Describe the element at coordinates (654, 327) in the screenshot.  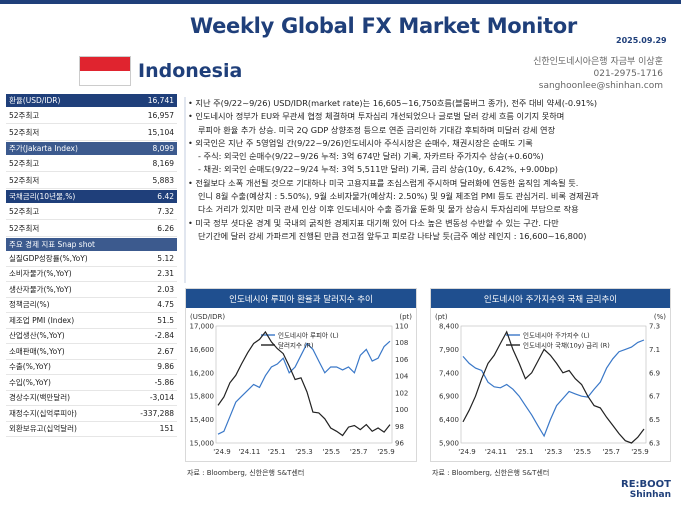
I see `y-right-tick: 7.3` at that location.